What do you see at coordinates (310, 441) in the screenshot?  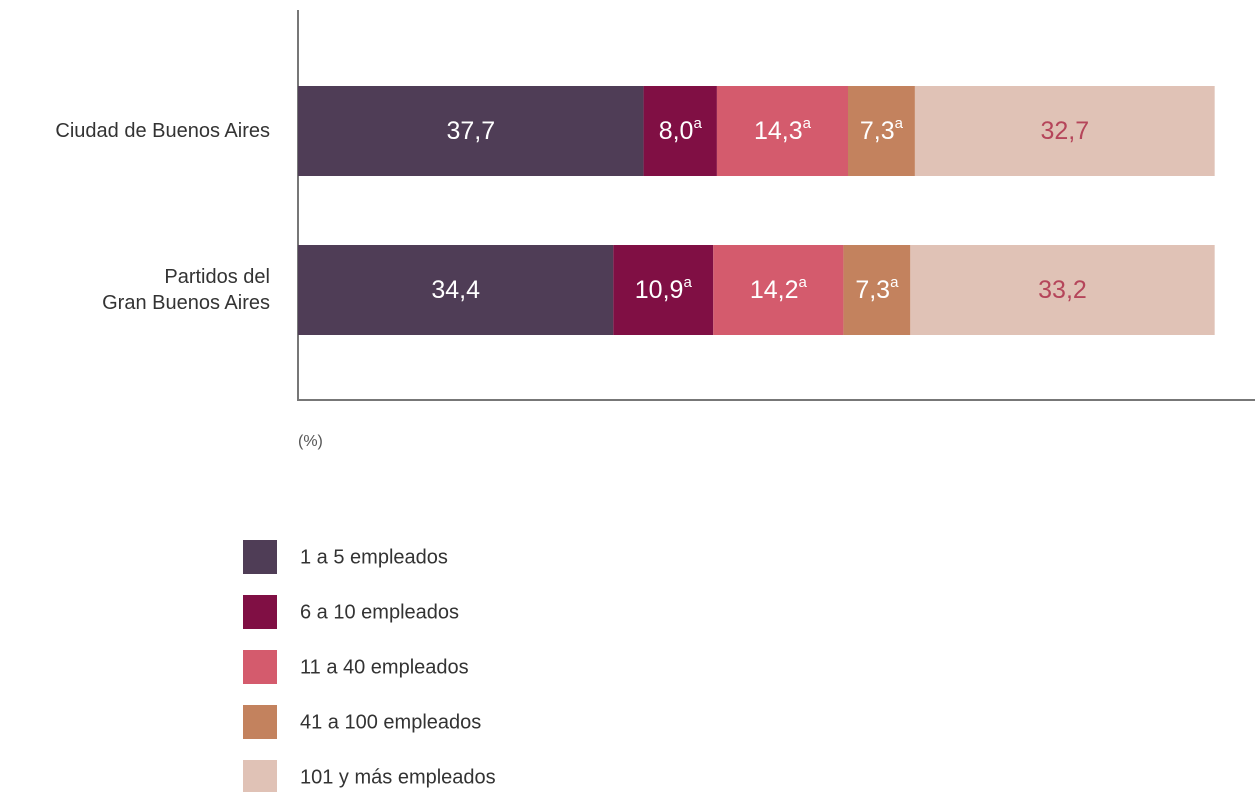 I see `axis-unit: (%)` at bounding box center [310, 441].